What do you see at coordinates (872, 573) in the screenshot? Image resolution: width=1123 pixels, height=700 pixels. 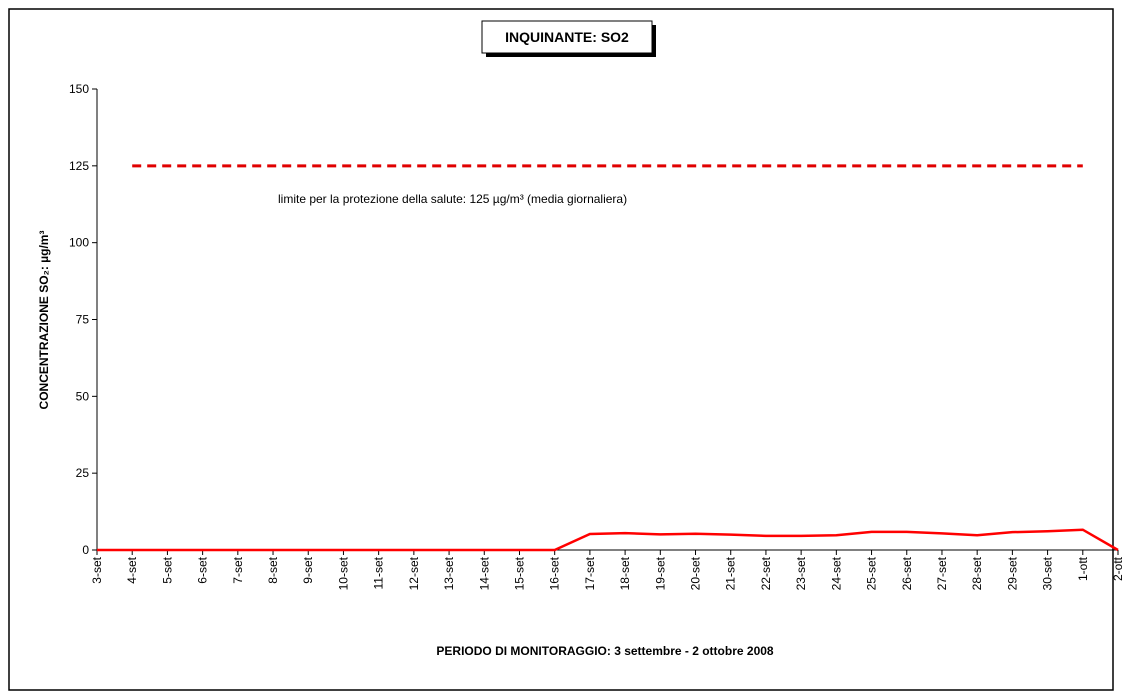 I see `x-tick-label: 25-set` at bounding box center [872, 573].